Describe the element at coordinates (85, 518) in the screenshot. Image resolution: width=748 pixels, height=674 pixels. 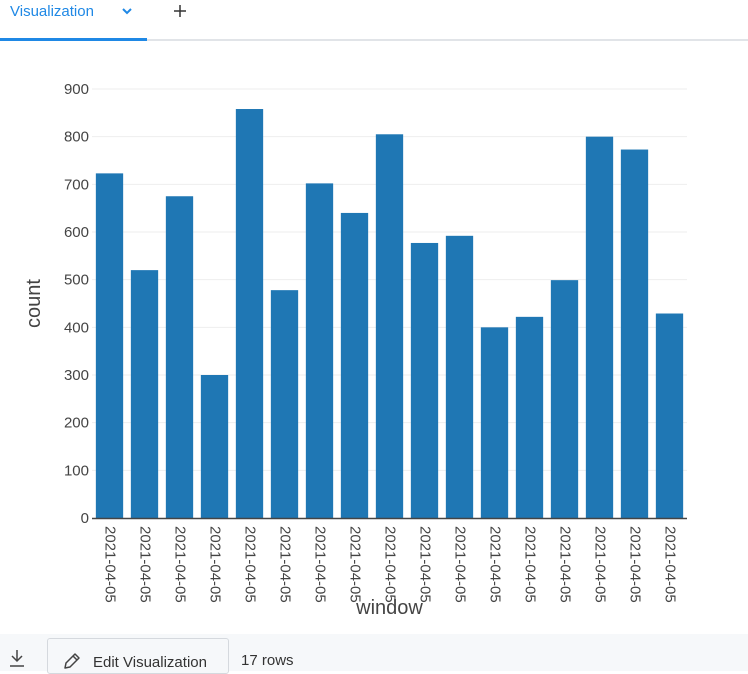
I see `y-tick-label: 0` at that location.